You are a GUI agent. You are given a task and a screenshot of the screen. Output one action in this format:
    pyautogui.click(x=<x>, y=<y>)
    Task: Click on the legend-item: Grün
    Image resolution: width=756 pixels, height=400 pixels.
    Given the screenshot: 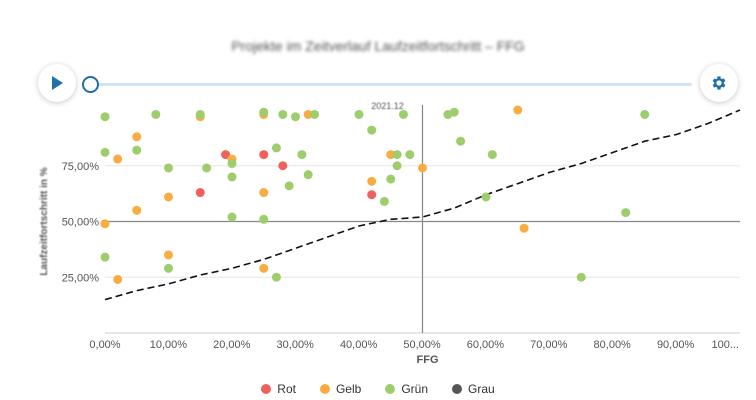 What is the action you would take?
    pyautogui.click(x=406, y=389)
    